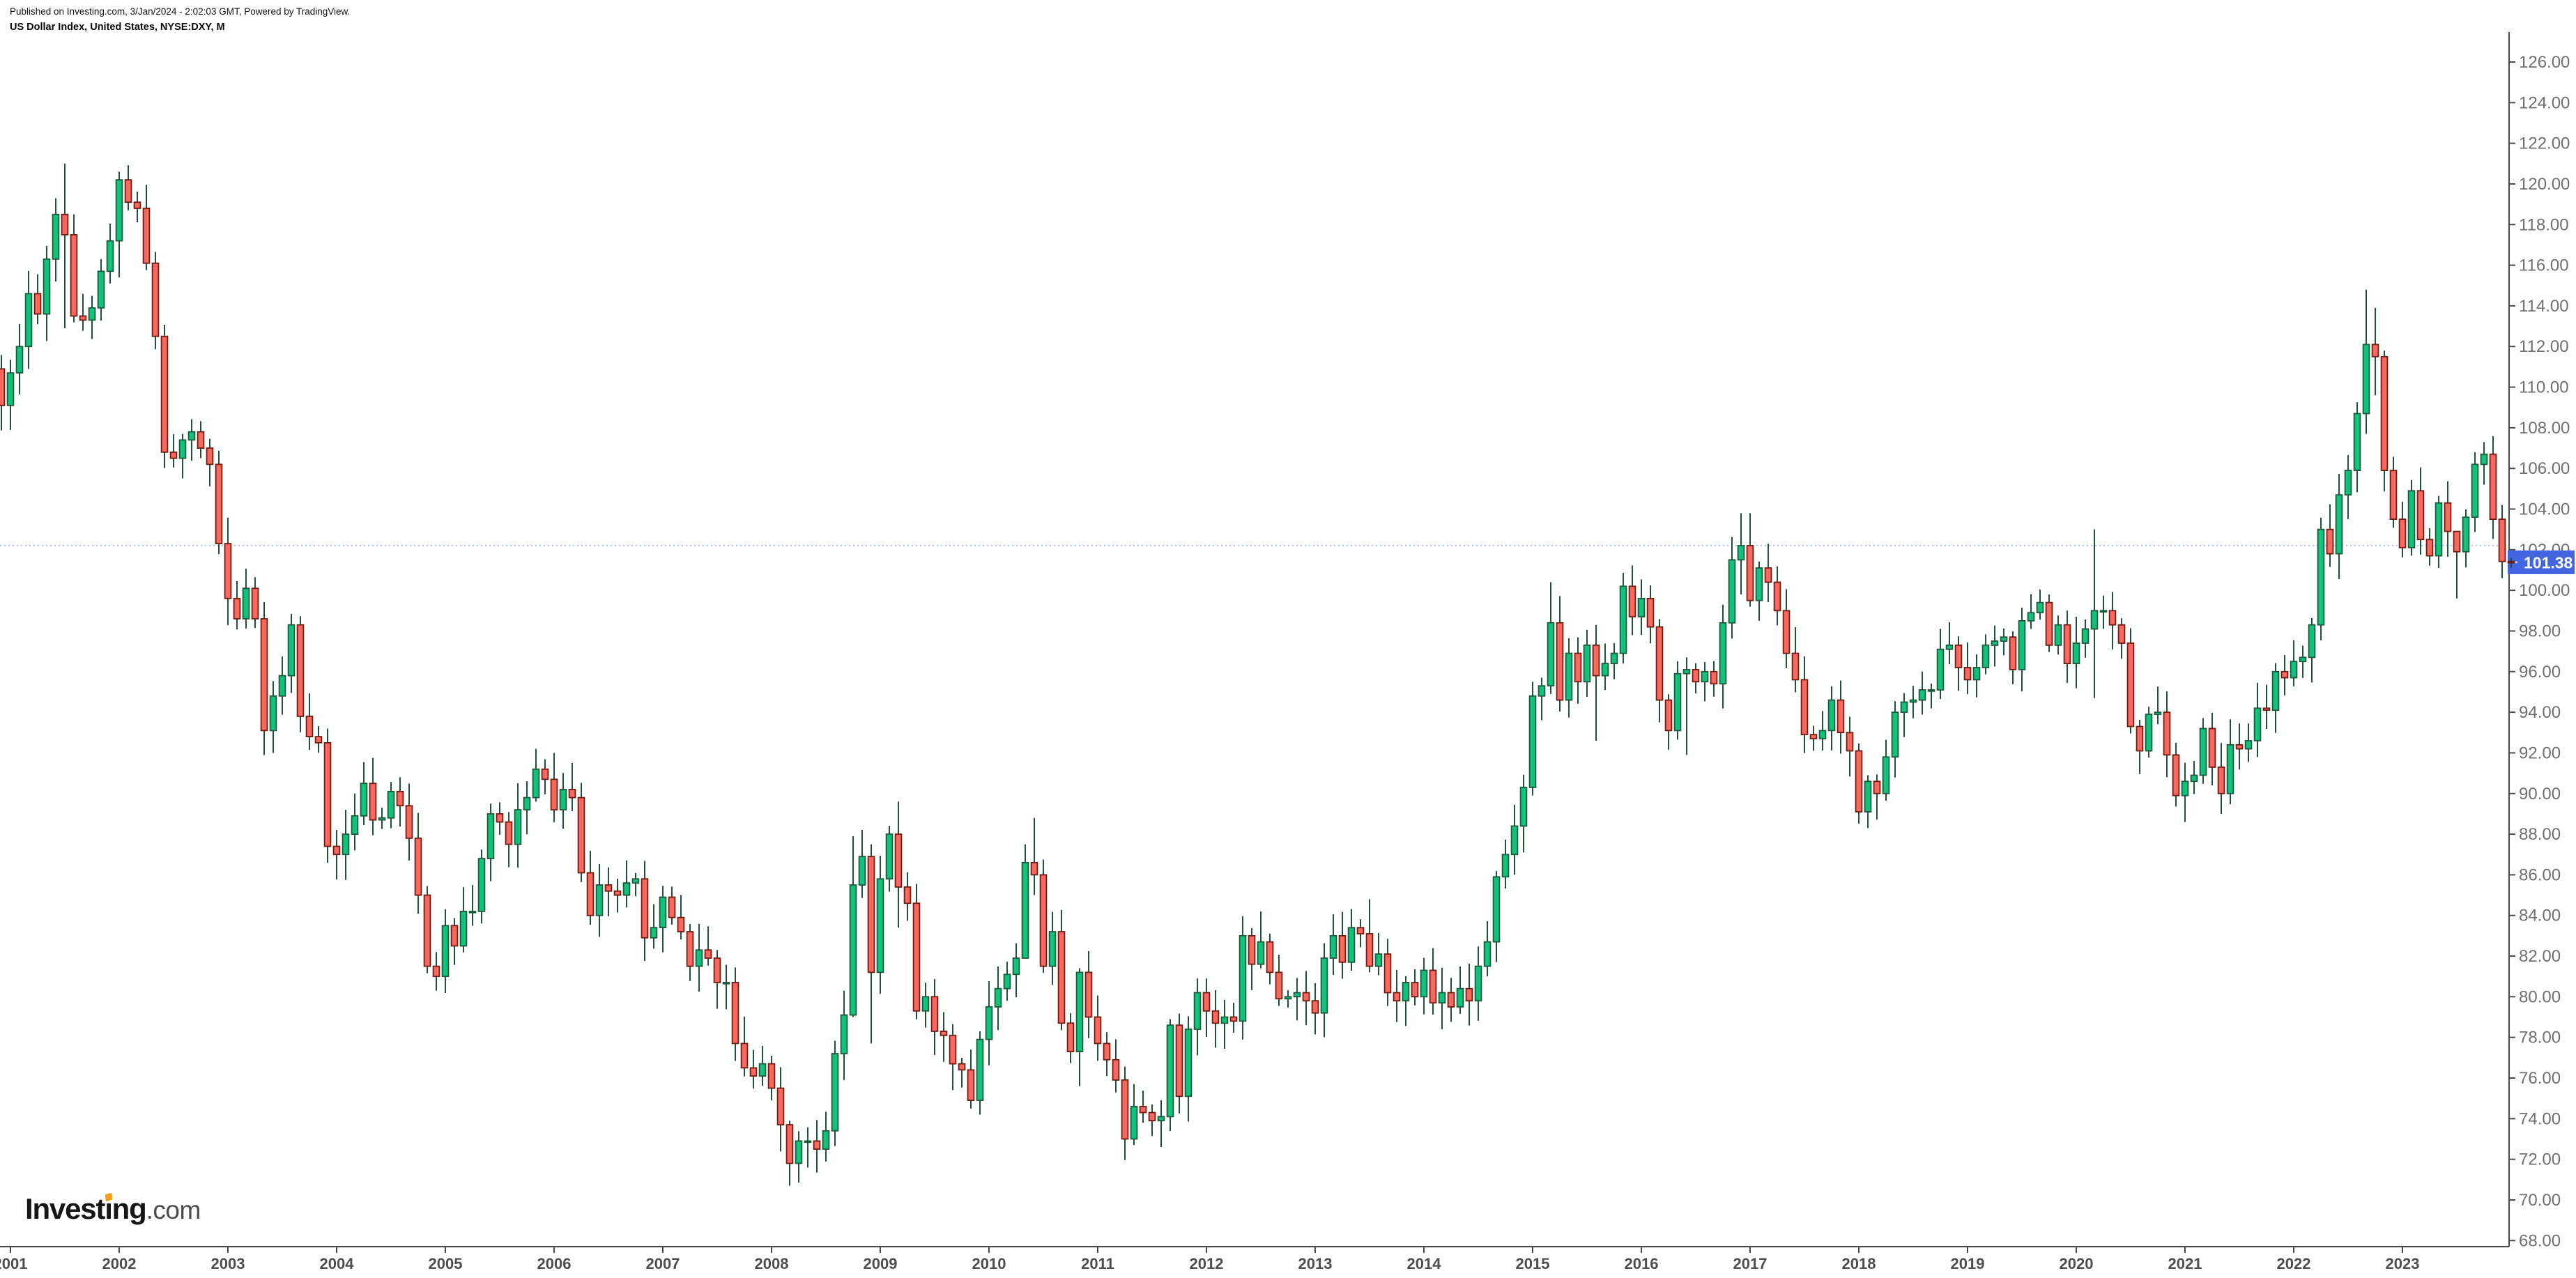 The height and width of the screenshot is (1278, 2576). What do you see at coordinates (2540, 753) in the screenshot?
I see `price-tick-label: 92.00` at bounding box center [2540, 753].